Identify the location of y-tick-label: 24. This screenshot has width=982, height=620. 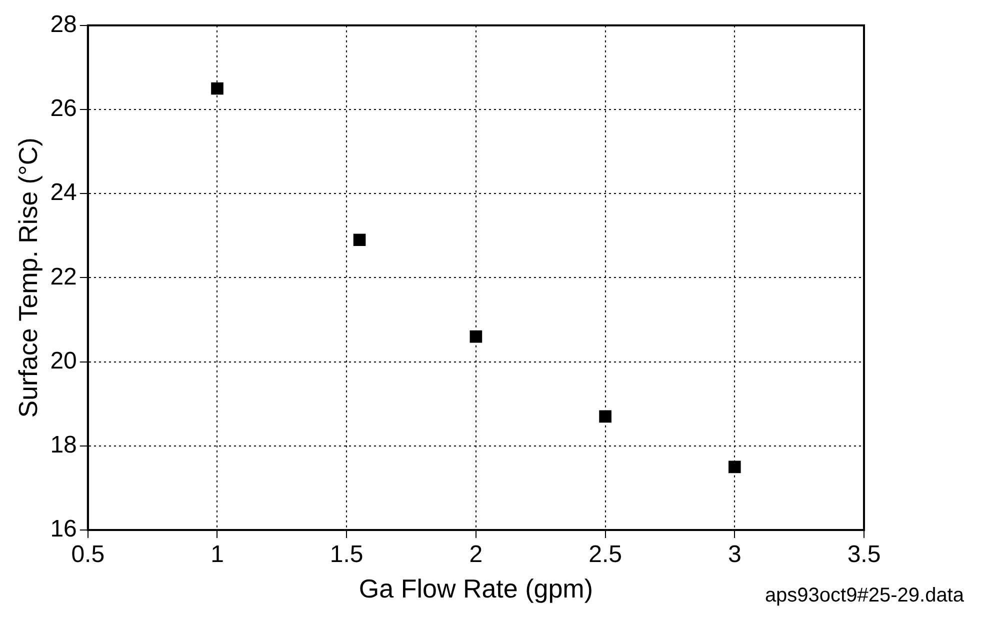
(63, 192).